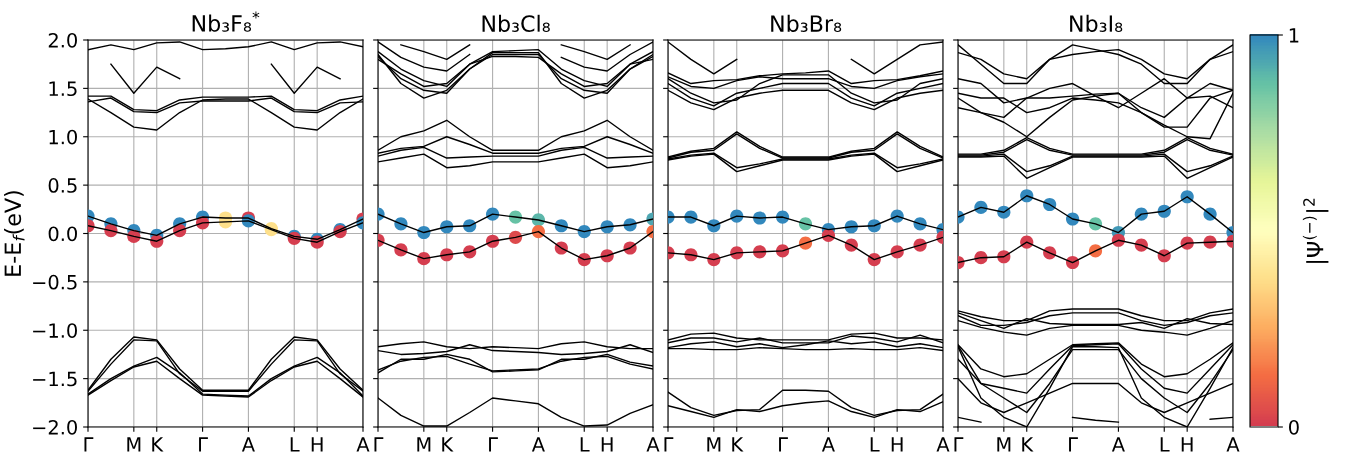 The image size is (1346, 452). I want to click on y-tick-label: −1.5, so click(55, 379).